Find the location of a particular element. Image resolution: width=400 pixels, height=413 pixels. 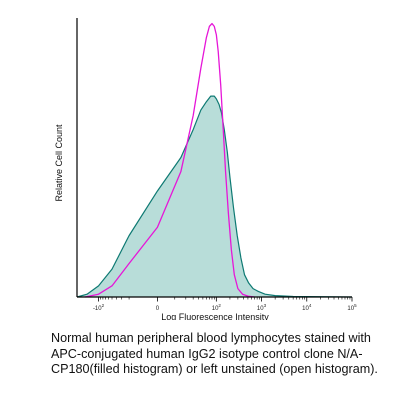

x-tick-label: -102 is located at coordinates (99, 307).